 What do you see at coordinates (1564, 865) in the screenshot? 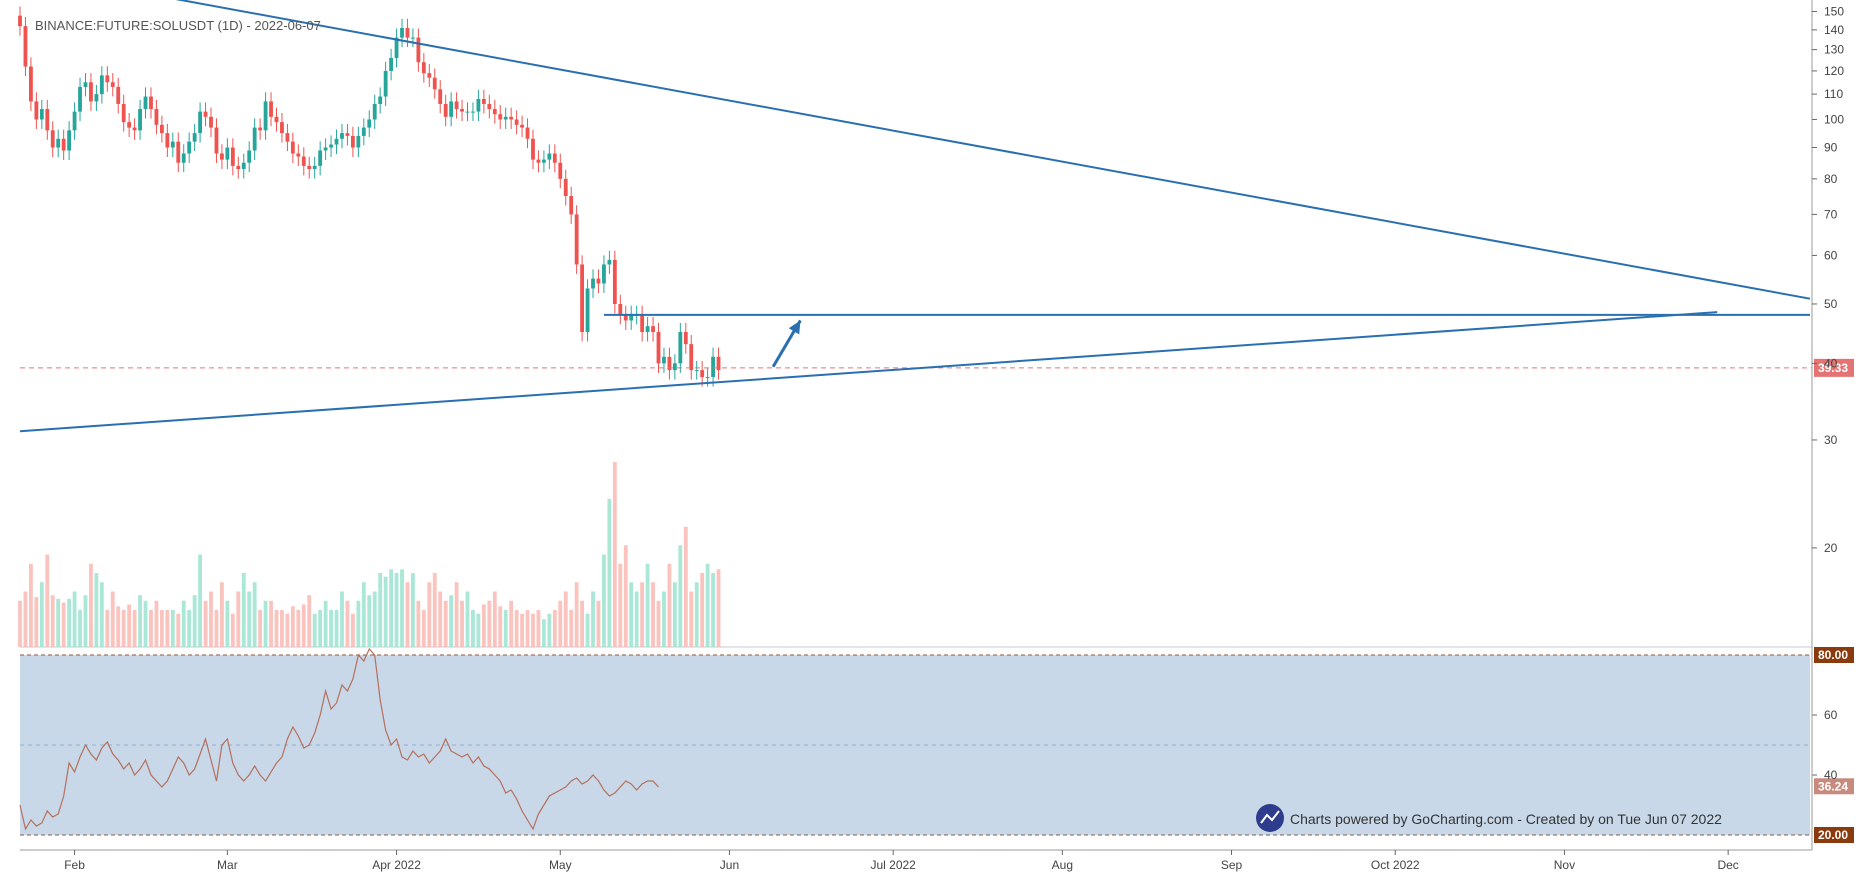
I see `time-tick-label: Nov` at bounding box center [1564, 865].